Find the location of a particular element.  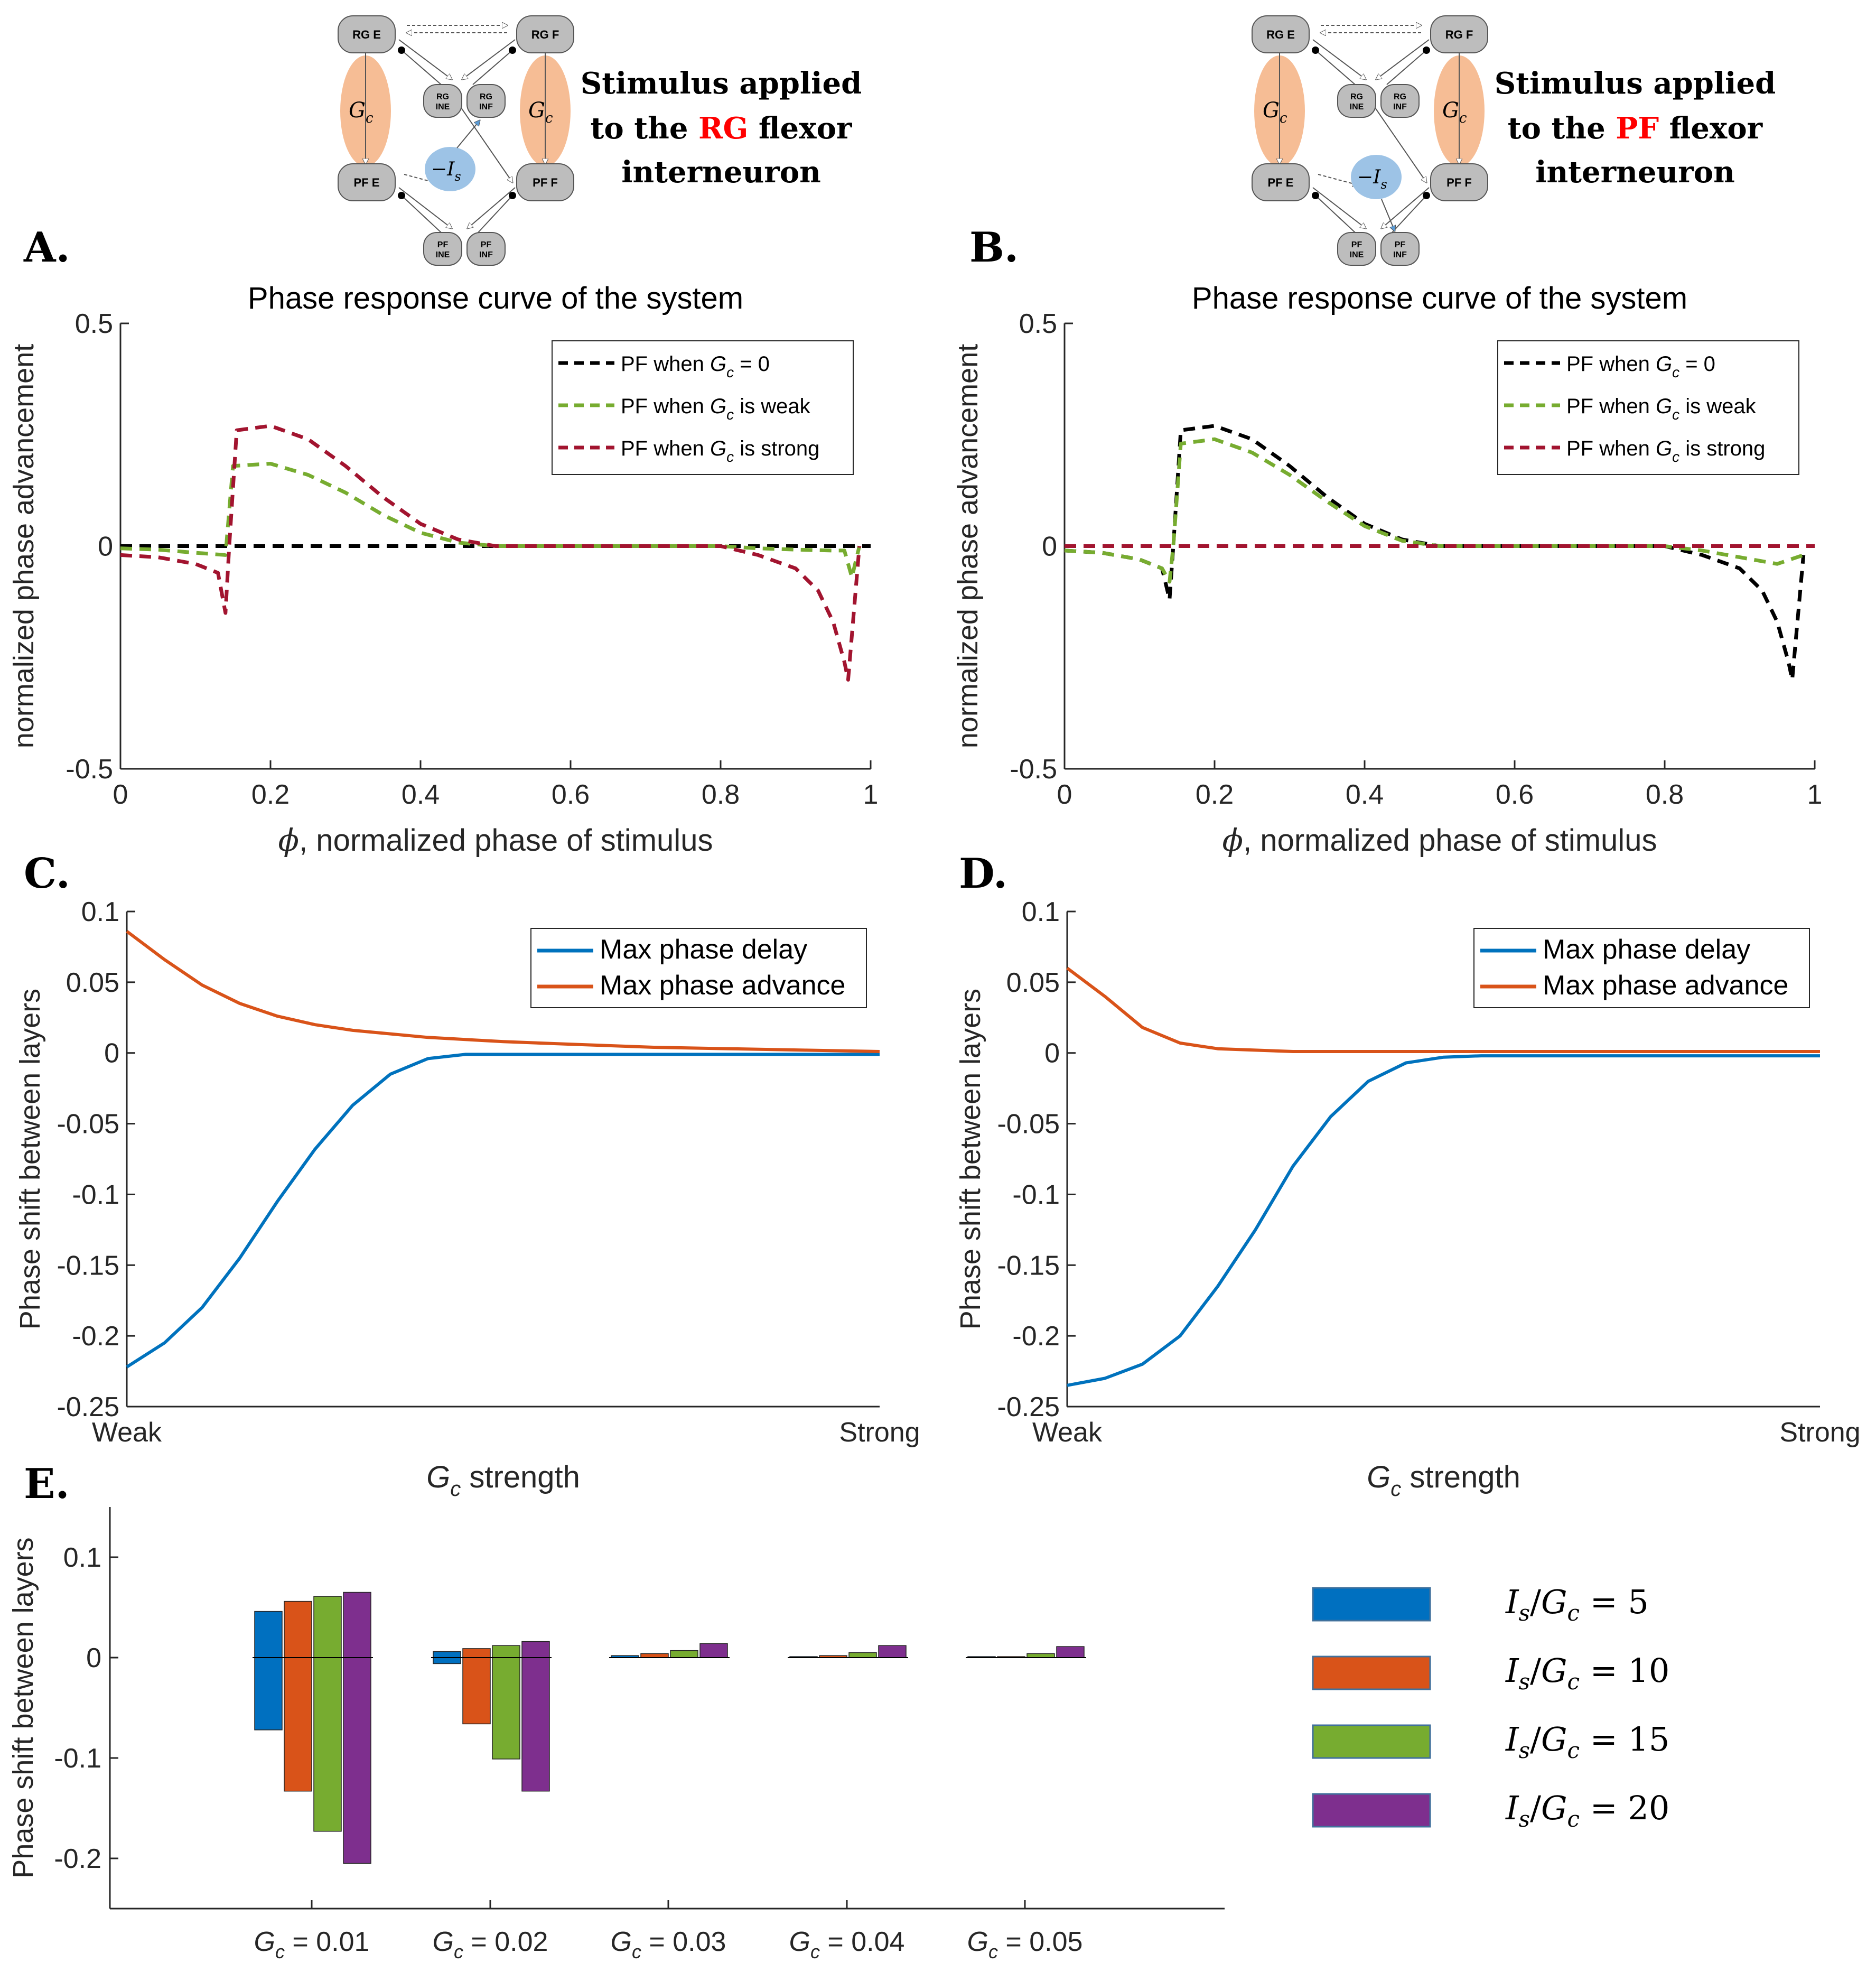

x-tick-label: 0.6 is located at coordinates (571, 795).